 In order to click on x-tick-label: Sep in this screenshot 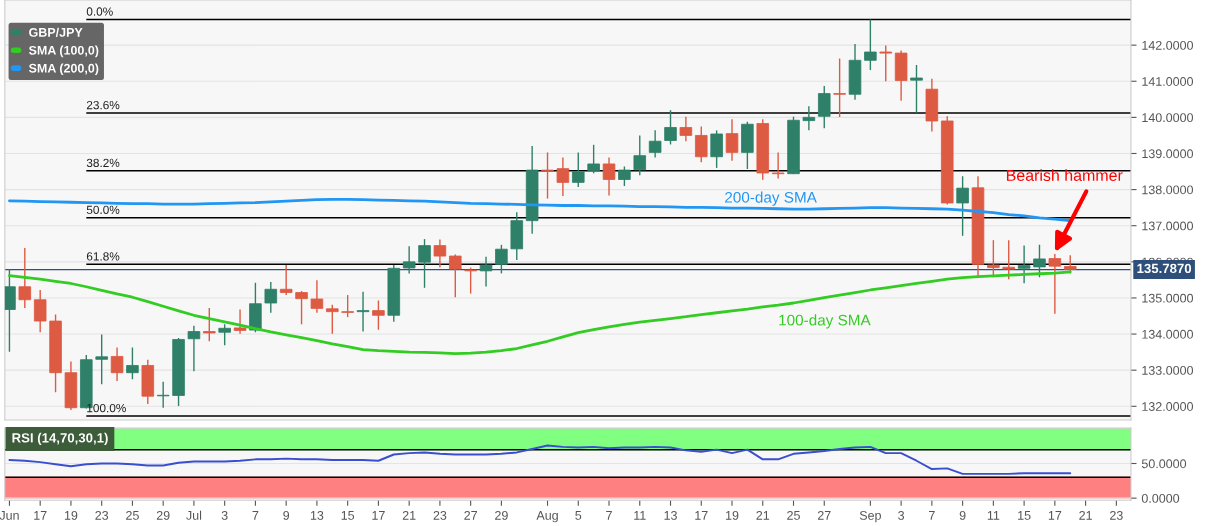, I will do `click(870, 516)`.